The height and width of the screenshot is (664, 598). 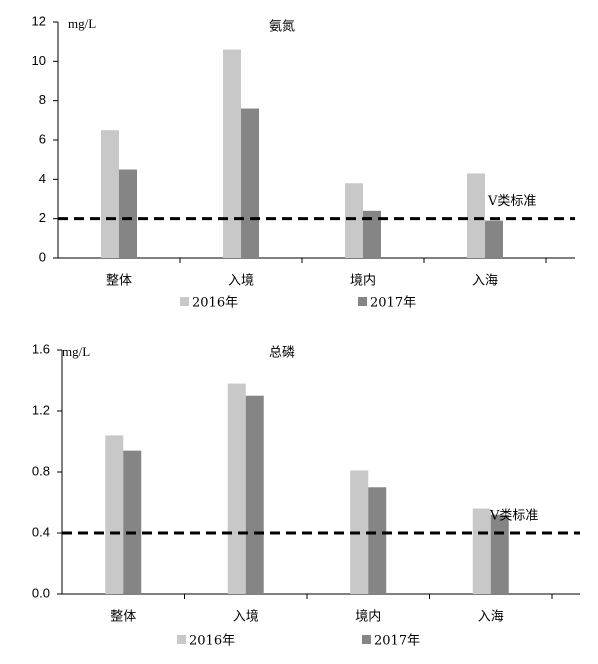 What do you see at coordinates (42, 138) in the screenshot?
I see `y-tick-label: 6` at bounding box center [42, 138].